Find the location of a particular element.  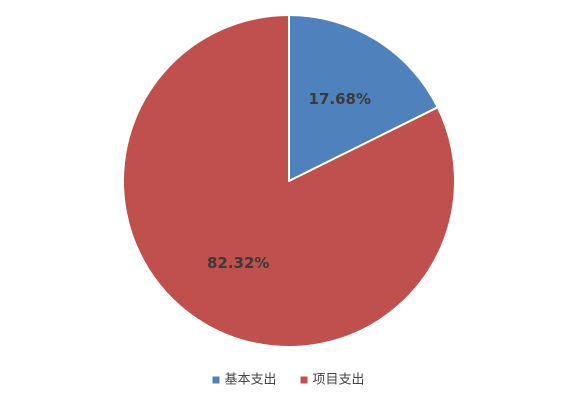

legend-item-2: 项目支出 is located at coordinates (332, 380).